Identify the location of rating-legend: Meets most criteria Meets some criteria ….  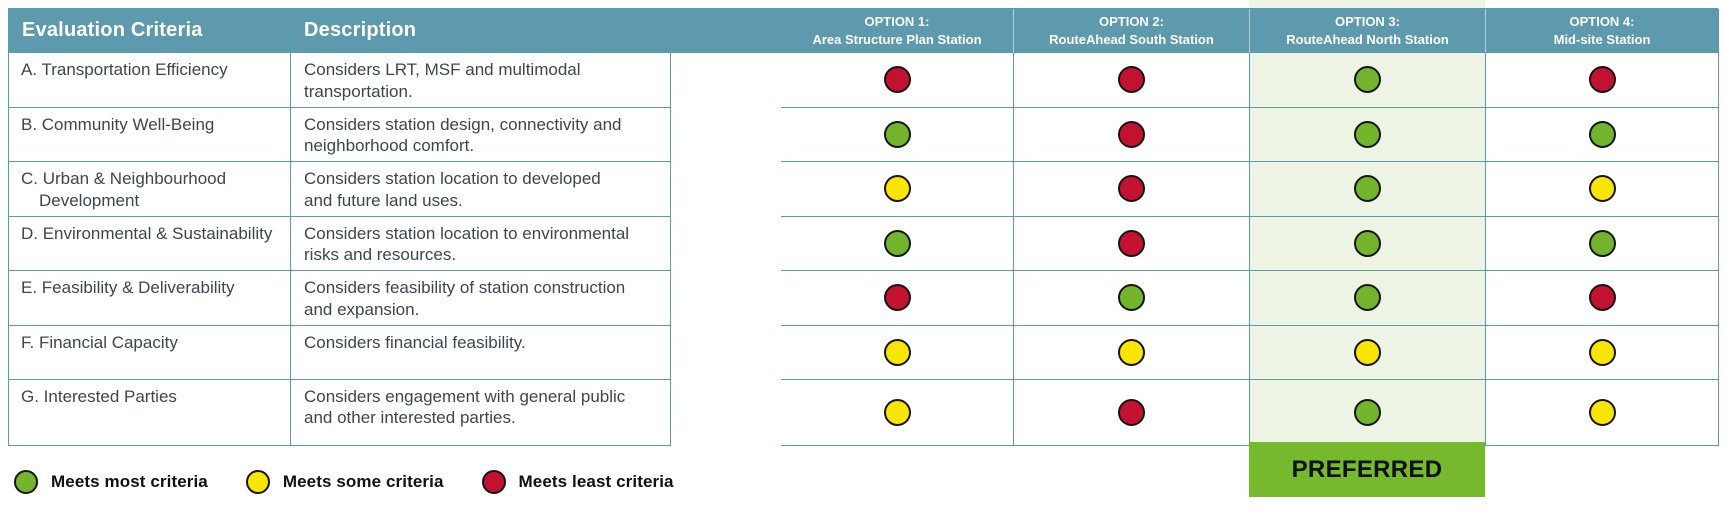
(344, 482).